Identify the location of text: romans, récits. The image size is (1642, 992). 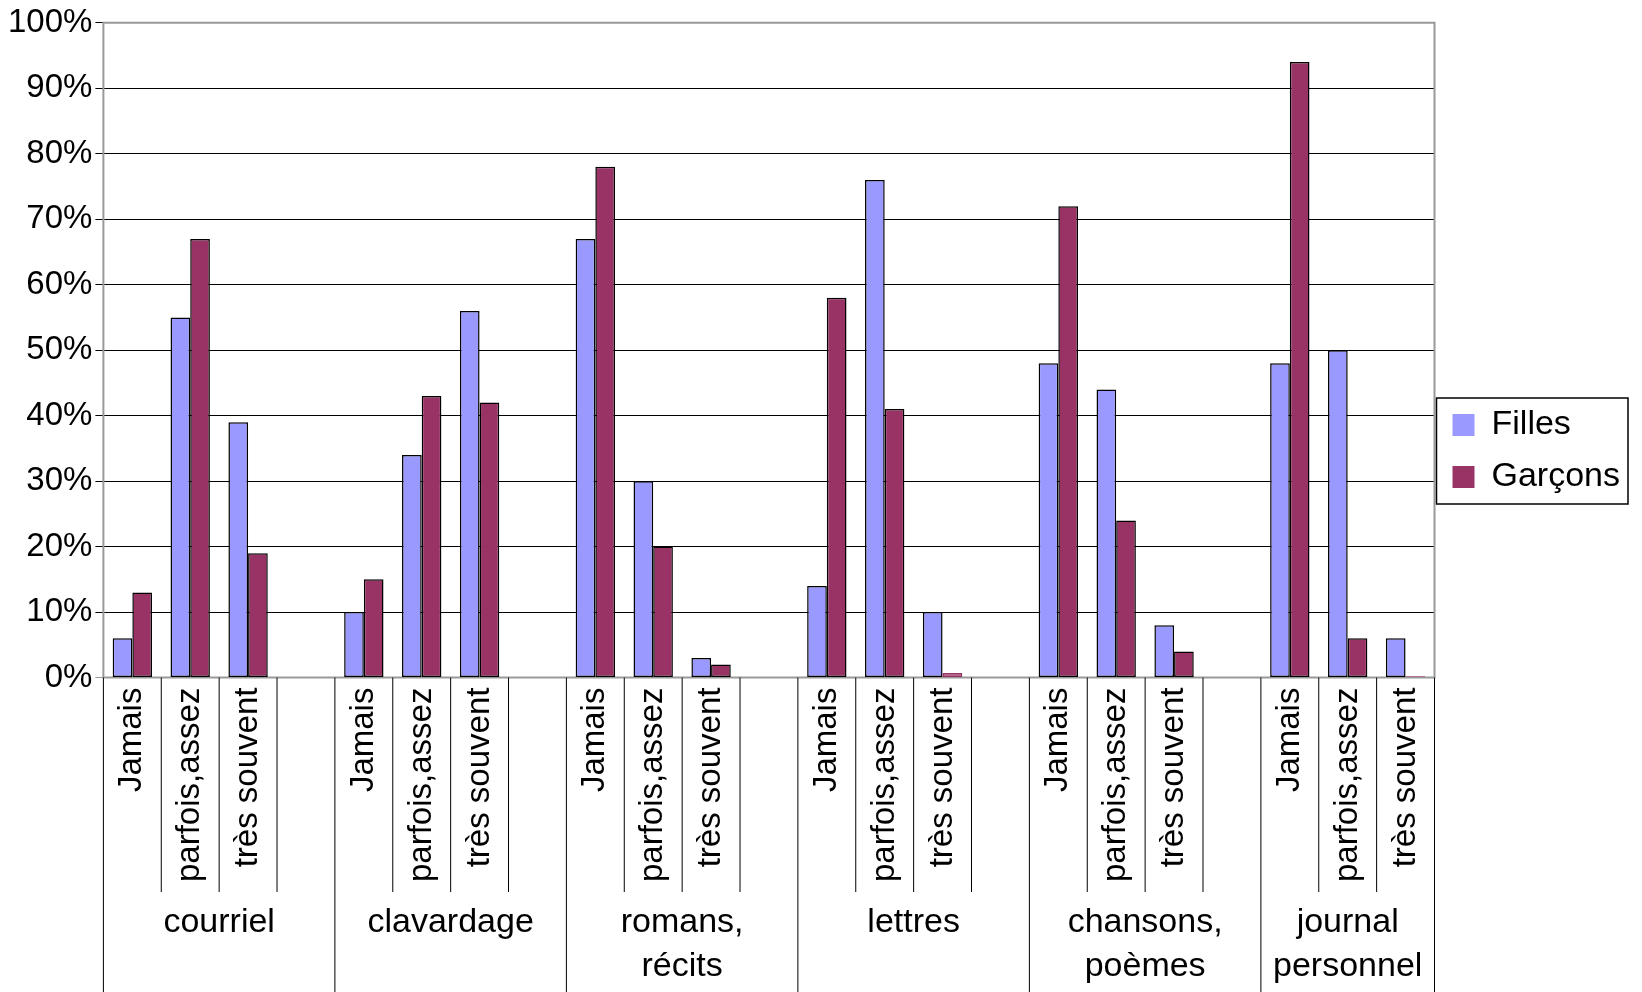
(682, 942).